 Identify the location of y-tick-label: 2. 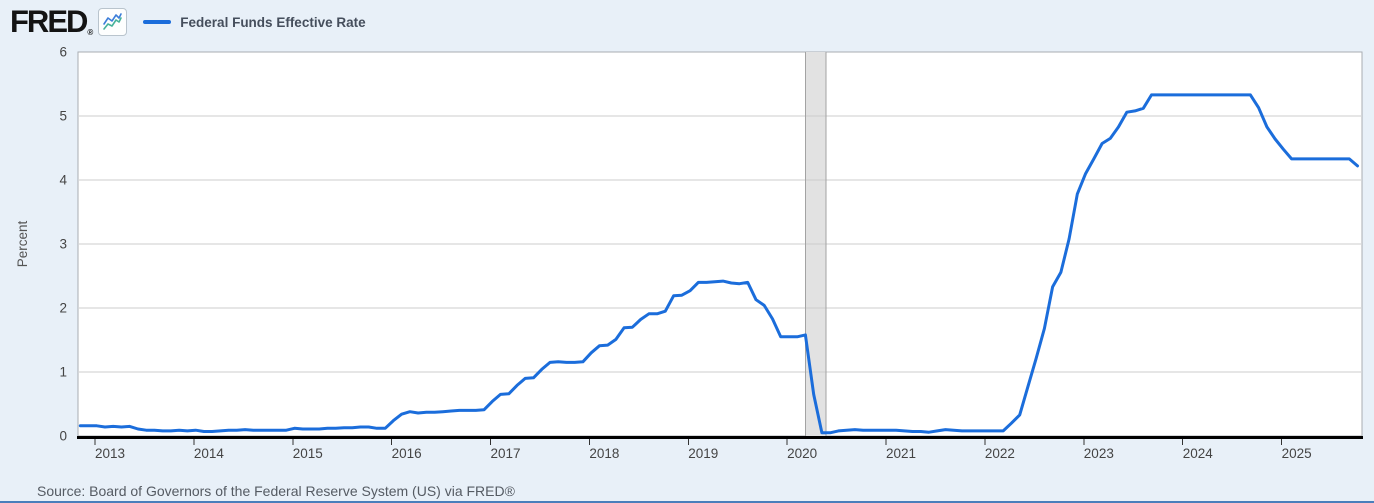
(63, 308).